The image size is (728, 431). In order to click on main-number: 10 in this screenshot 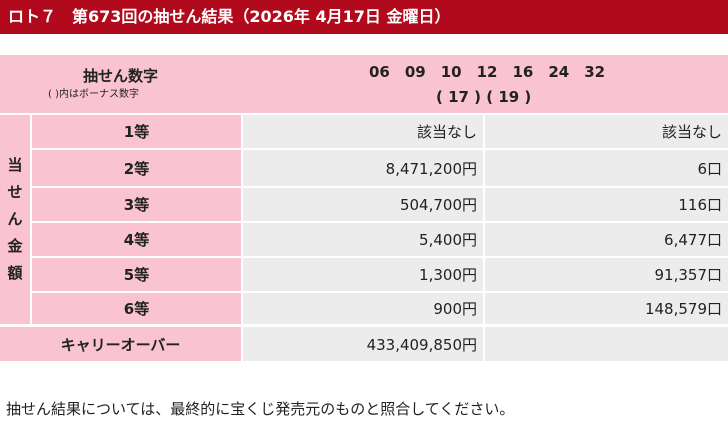, I will do `click(451, 72)`.